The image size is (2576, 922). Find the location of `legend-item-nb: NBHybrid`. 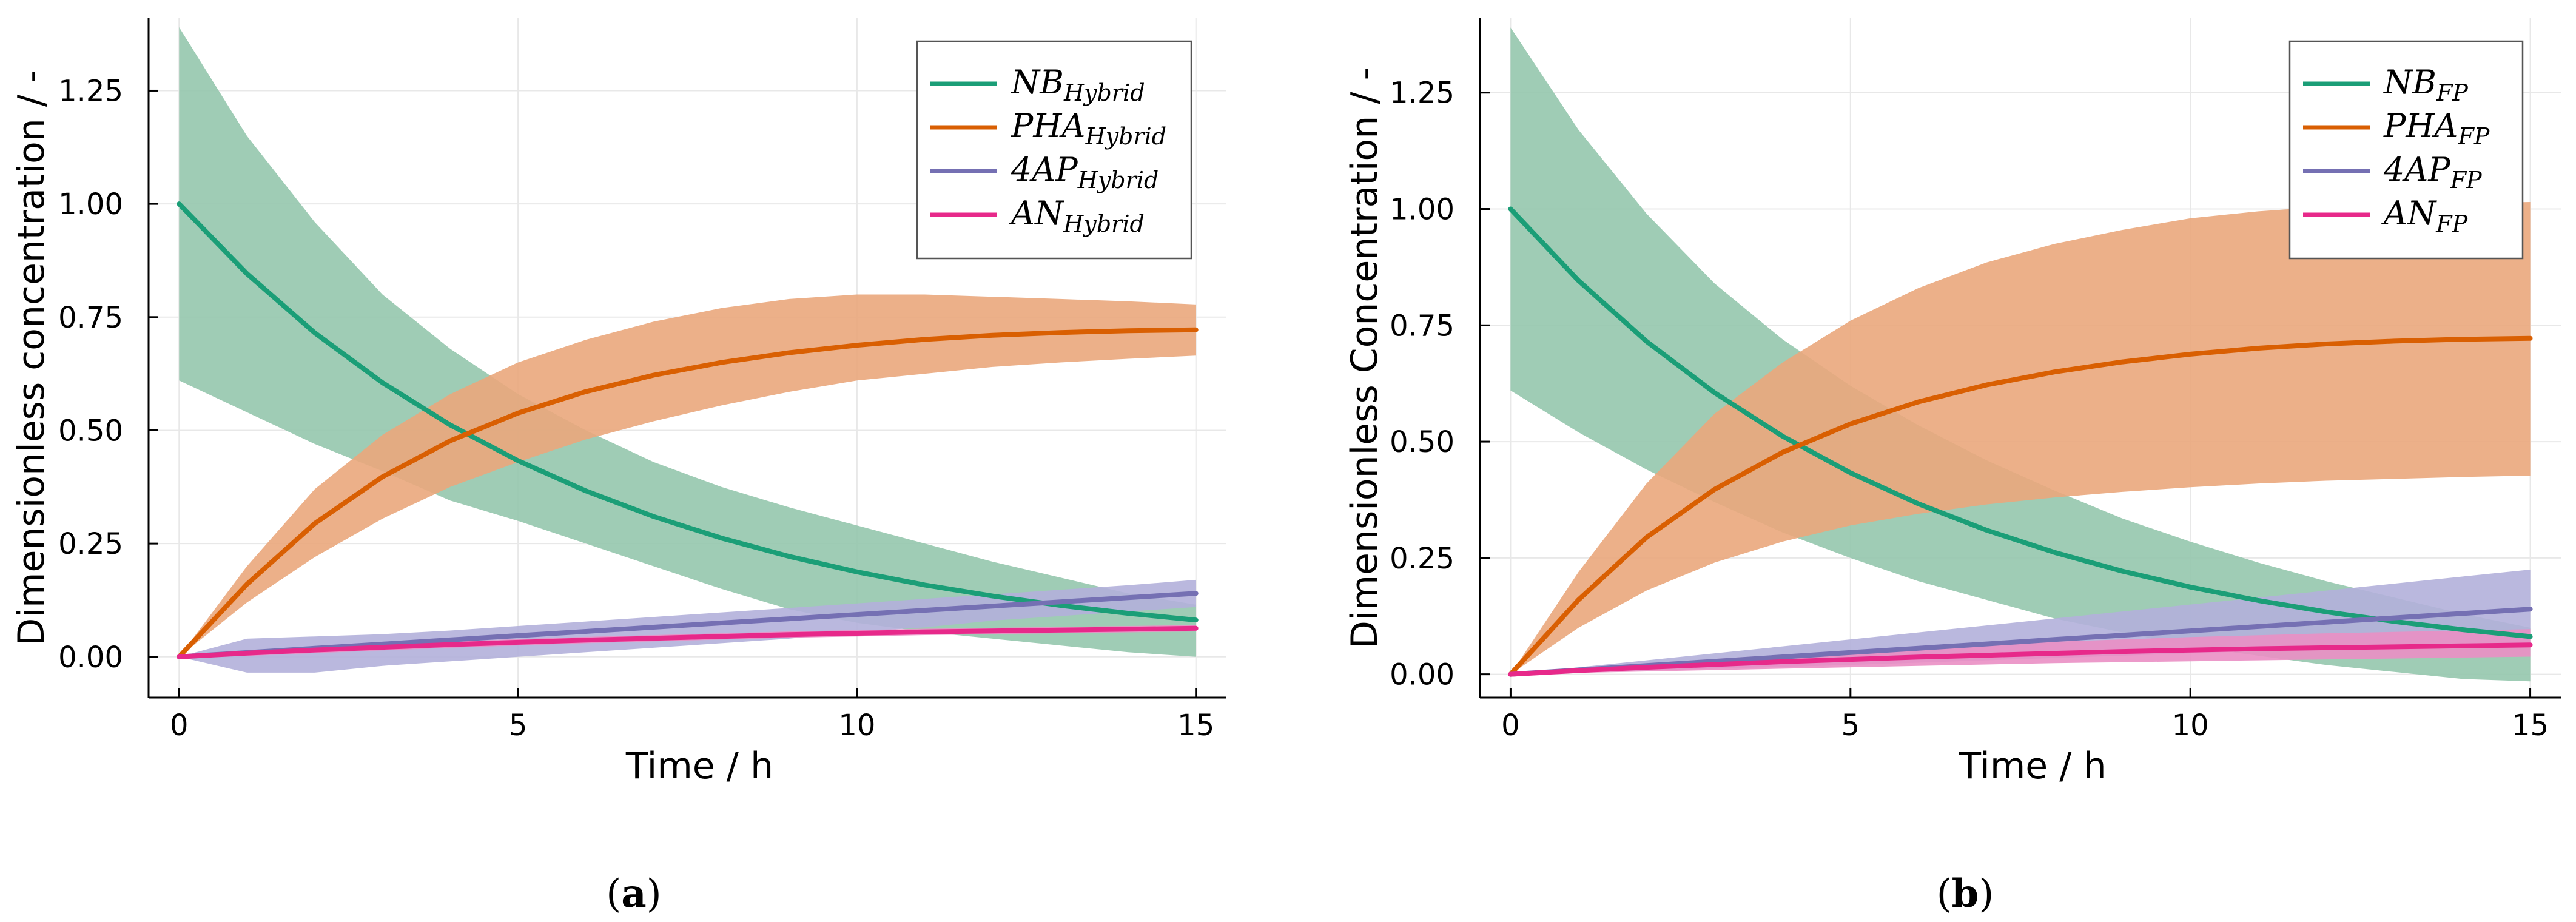

legend-item-nb: NBHybrid is located at coordinates (1037, 85).